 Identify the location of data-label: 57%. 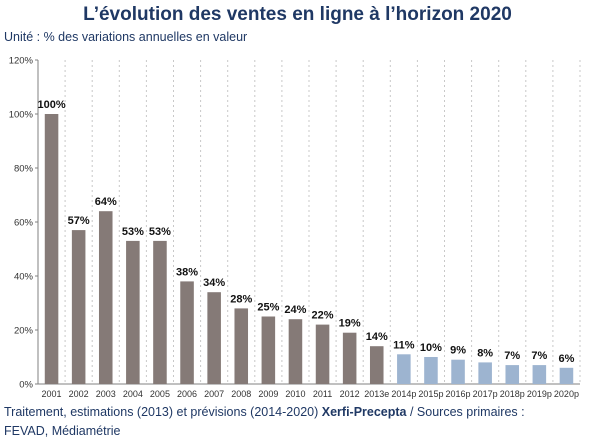
(79, 221).